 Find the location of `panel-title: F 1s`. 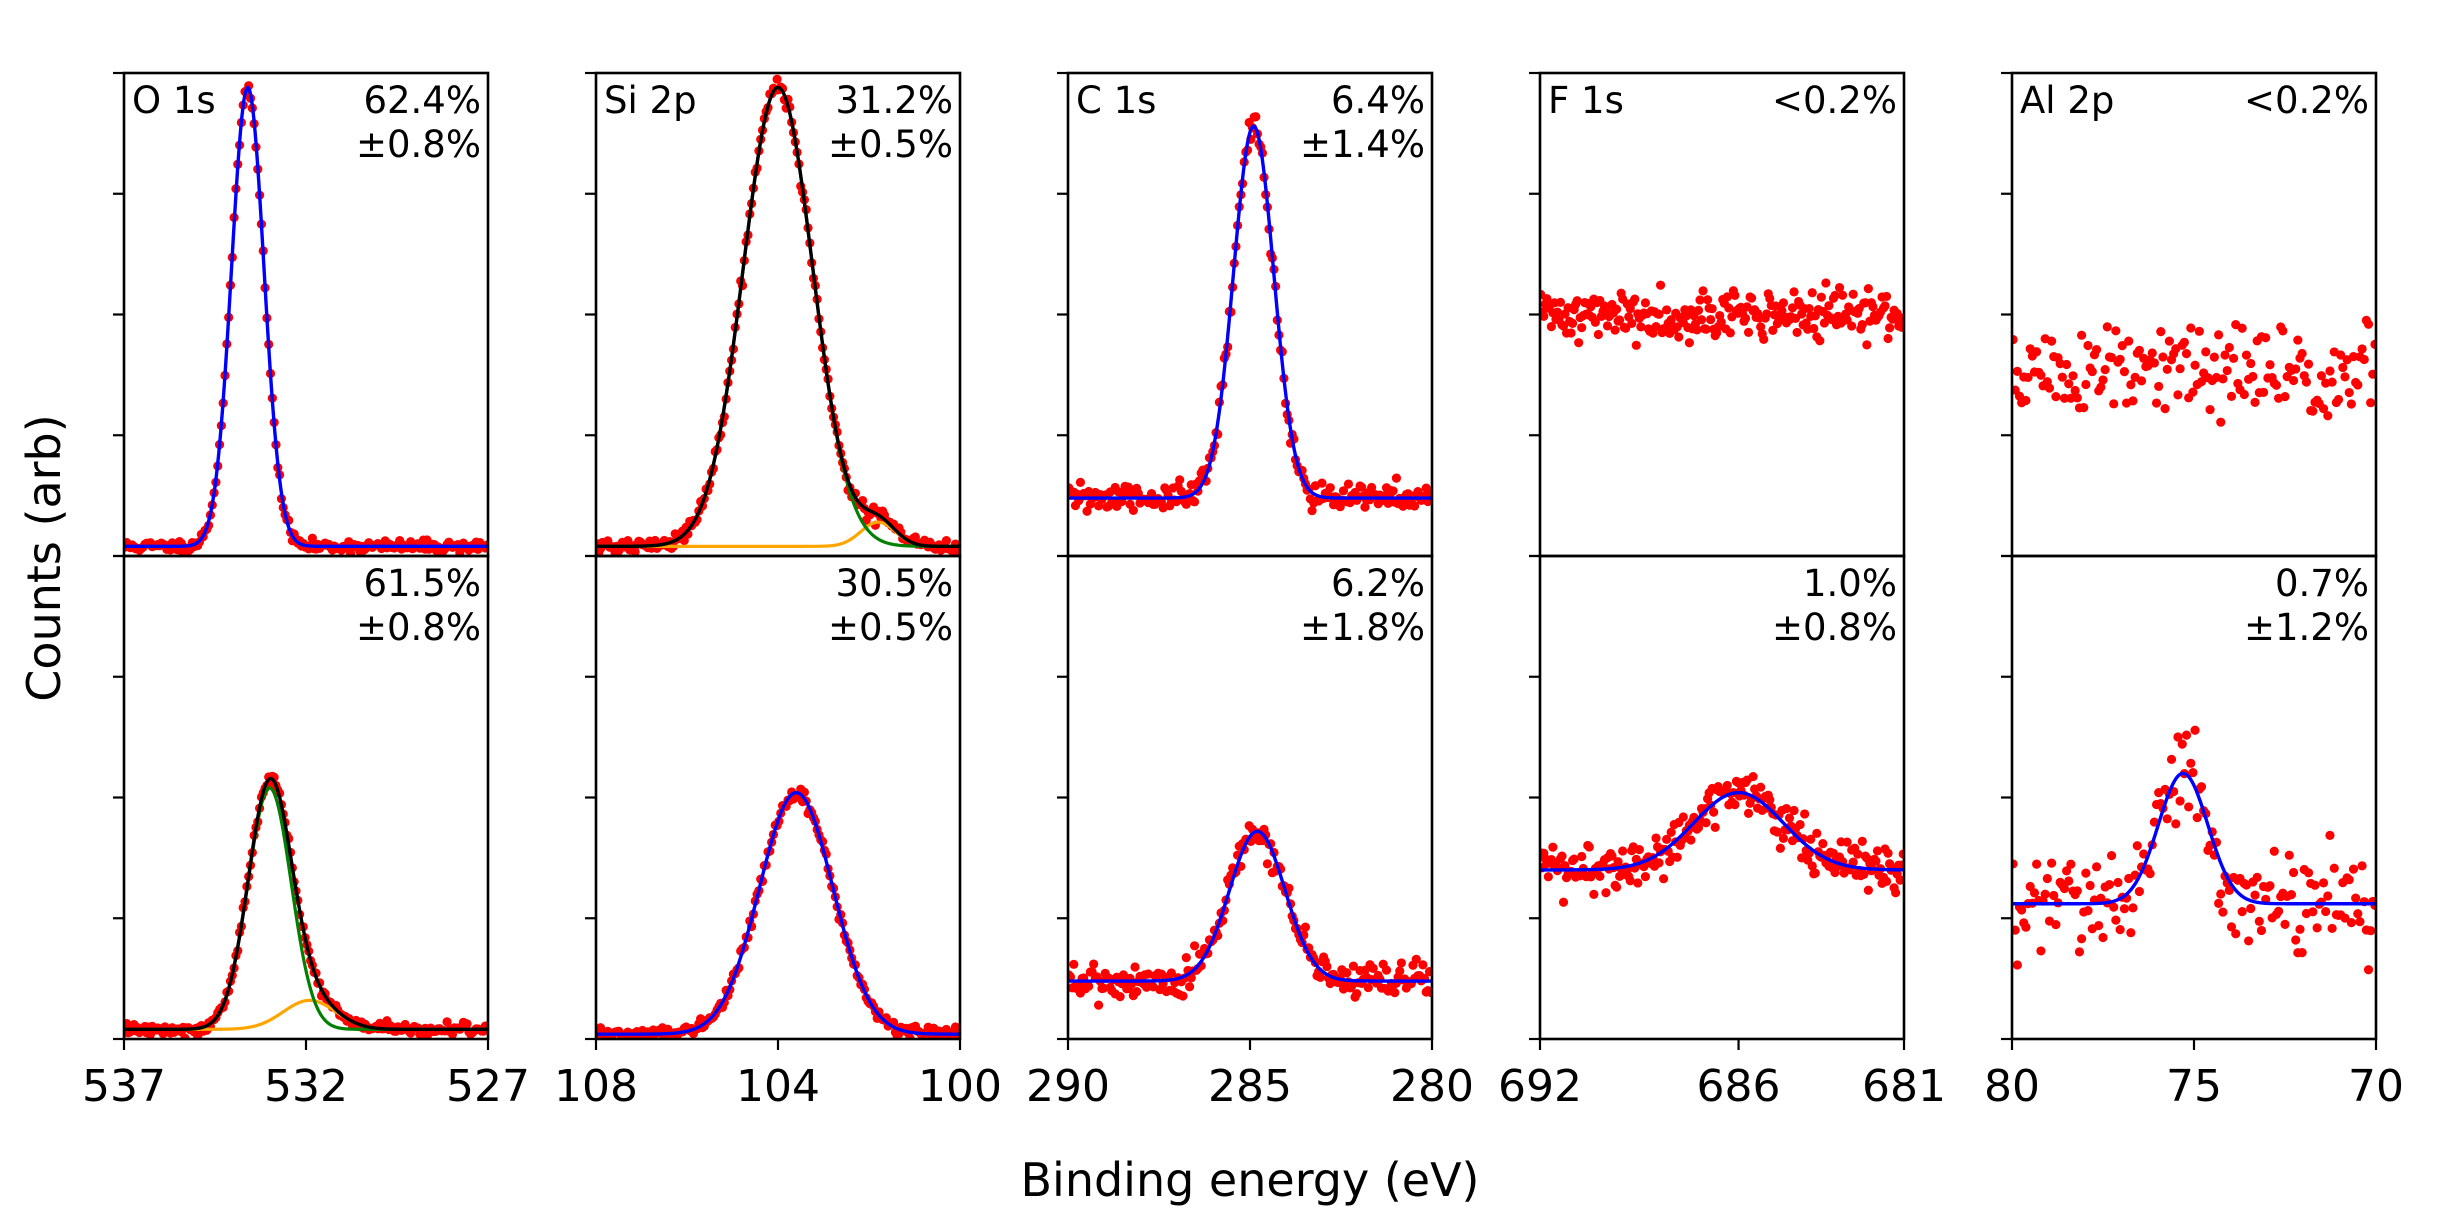

panel-title: F 1s is located at coordinates (1586, 100).